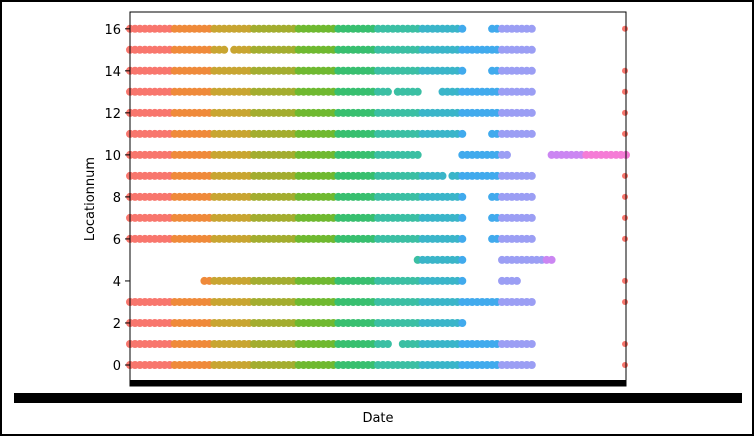 Image resolution: width=754 pixels, height=436 pixels. I want to click on y-tick-label: 8, so click(117, 198).